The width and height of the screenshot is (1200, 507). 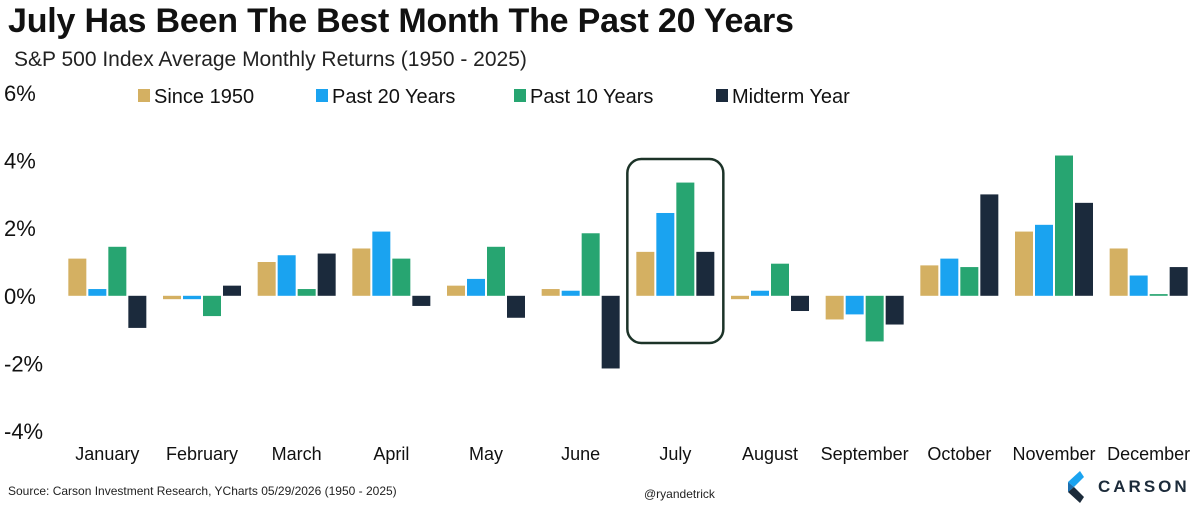 What do you see at coordinates (1053, 454) in the screenshot?
I see `x-tick-label: November` at bounding box center [1053, 454].